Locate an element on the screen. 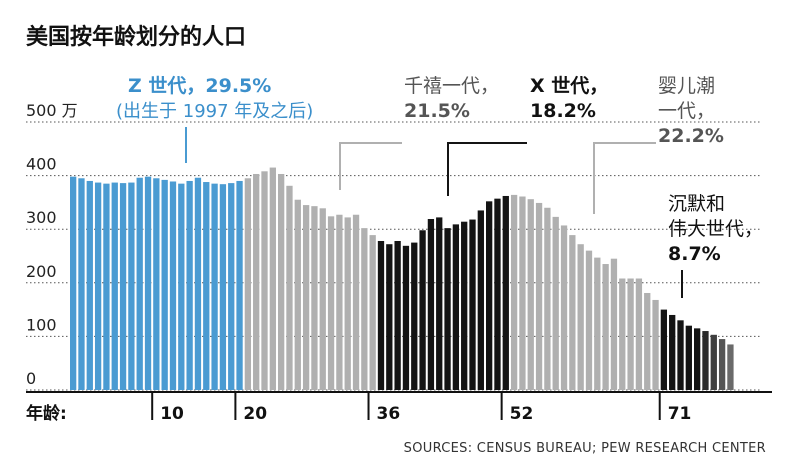 The image size is (800, 468). x-tick-label: 71 is located at coordinates (680, 414).